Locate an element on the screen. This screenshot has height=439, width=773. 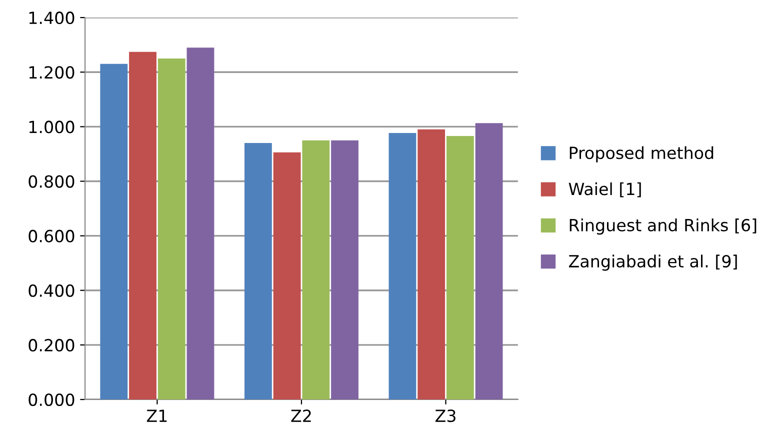
x-tick-label: Z3 is located at coordinates (446, 416).